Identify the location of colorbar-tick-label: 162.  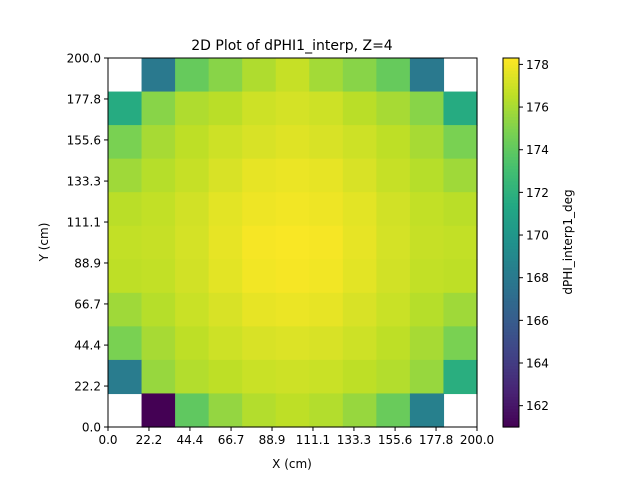
(537, 406).